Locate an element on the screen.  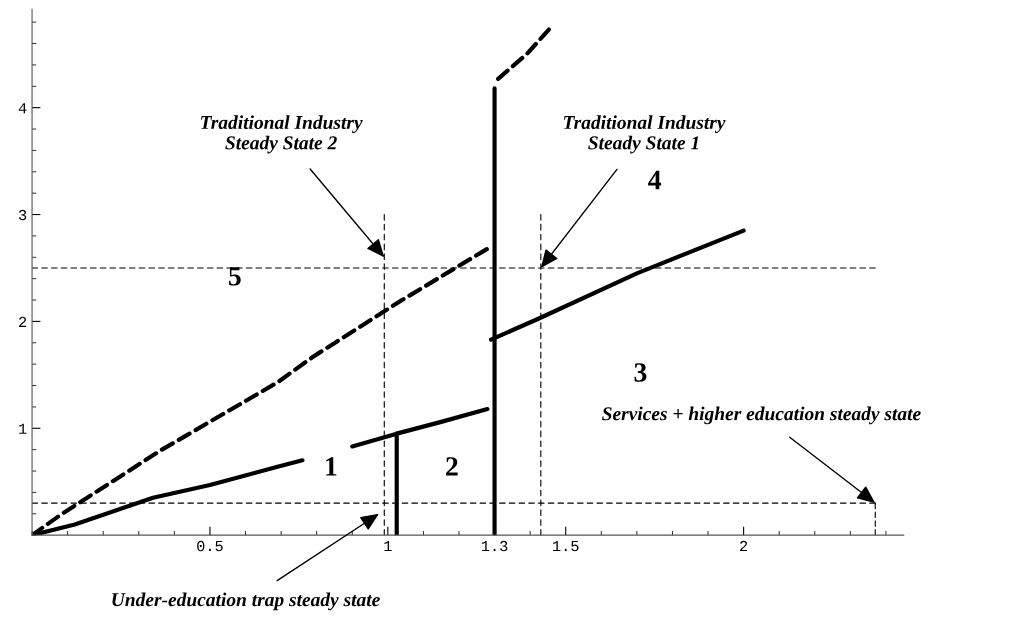
y-tick-label: 4 is located at coordinates (22, 108).